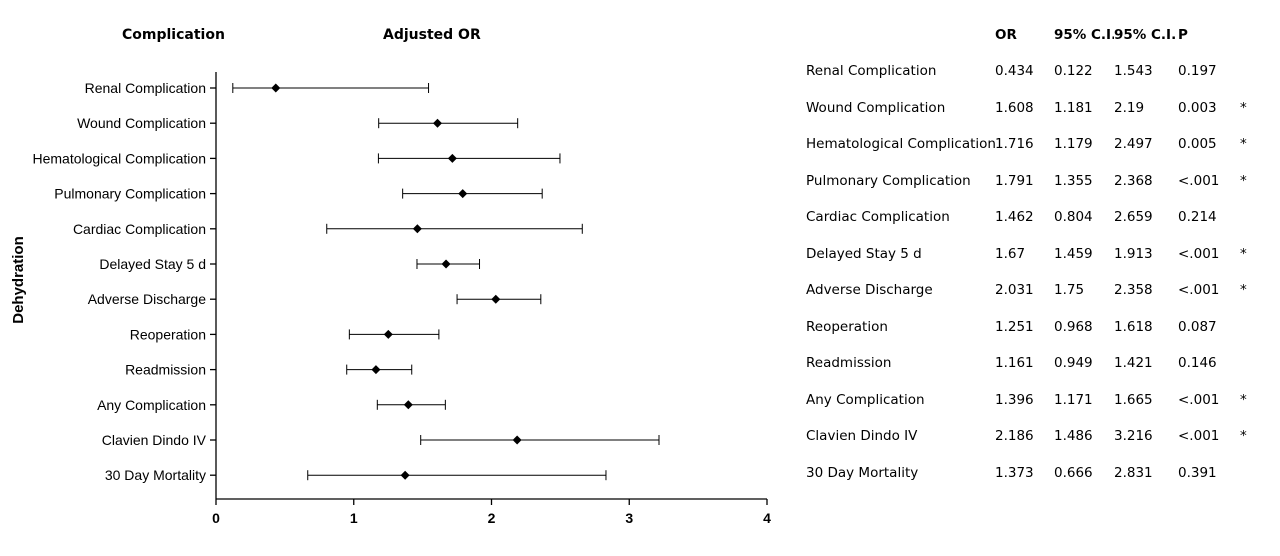 The height and width of the screenshot is (556, 1280). Describe the element at coordinates (1183, 35) in the screenshot. I see `p-column-header: P` at that location.